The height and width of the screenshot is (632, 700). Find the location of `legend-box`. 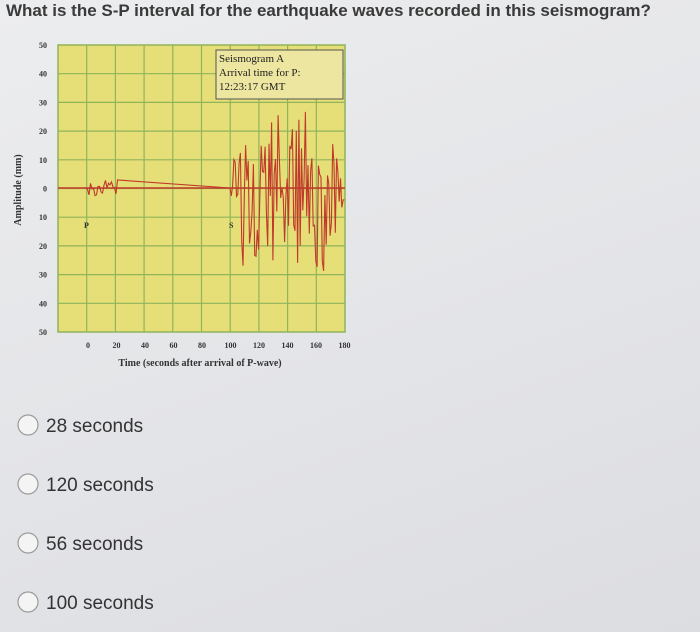

legend-box is located at coordinates (279, 74).